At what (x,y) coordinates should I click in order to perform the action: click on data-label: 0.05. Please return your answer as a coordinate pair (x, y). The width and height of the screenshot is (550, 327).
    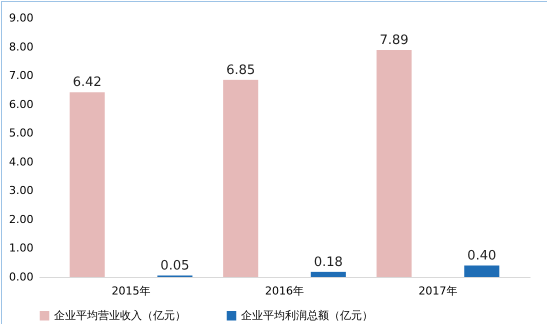
    Looking at the image, I should click on (175, 266).